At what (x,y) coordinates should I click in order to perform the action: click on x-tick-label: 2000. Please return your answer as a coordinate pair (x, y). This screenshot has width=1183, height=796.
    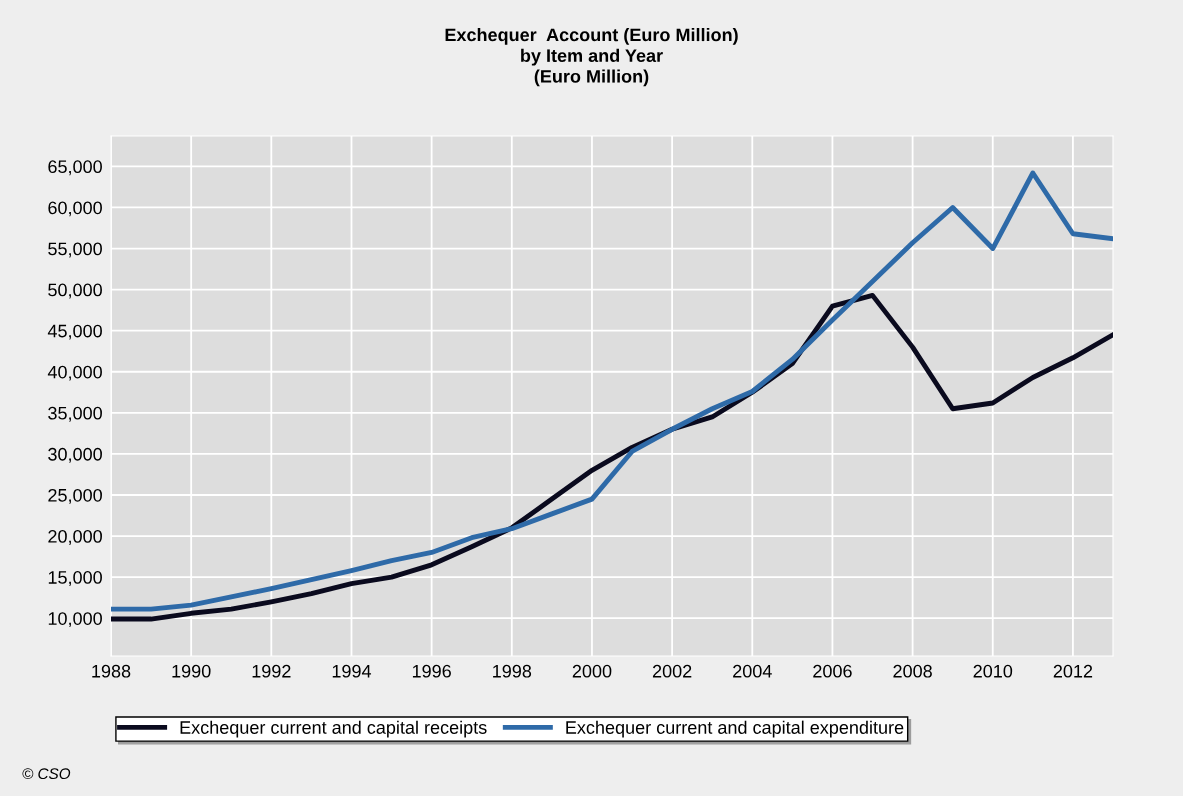
    Looking at the image, I should click on (592, 671).